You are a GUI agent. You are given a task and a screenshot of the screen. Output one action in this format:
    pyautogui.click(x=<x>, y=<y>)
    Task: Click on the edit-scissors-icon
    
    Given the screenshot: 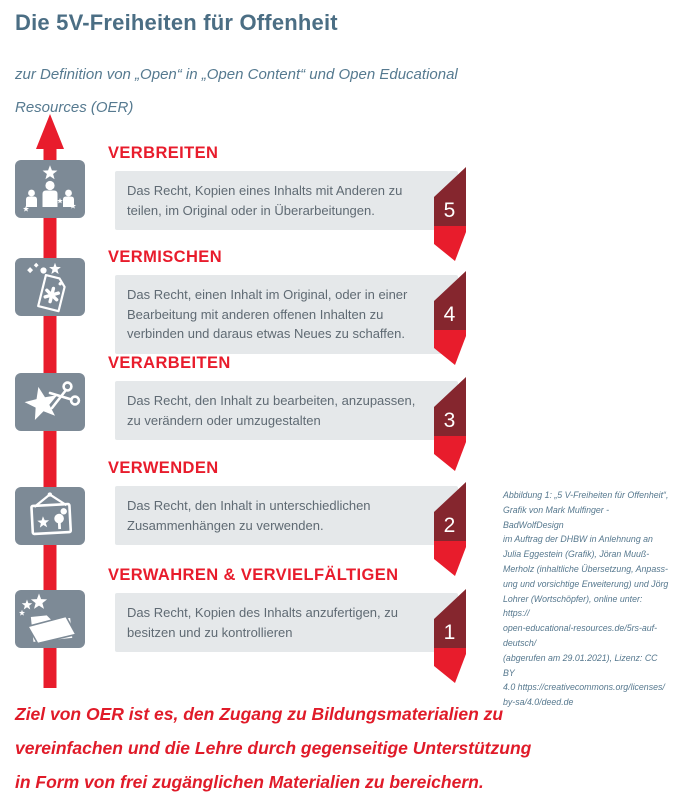 What is the action you would take?
    pyautogui.click(x=51, y=401)
    